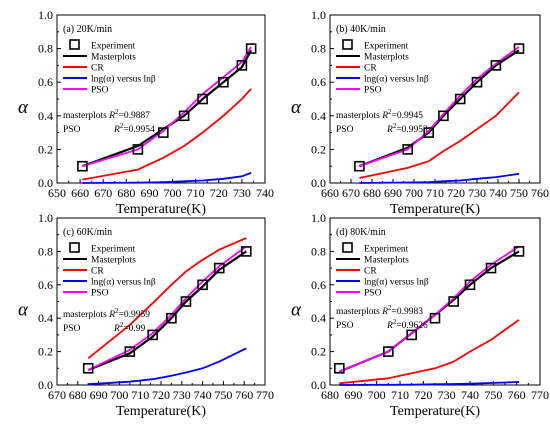 The height and width of the screenshot is (426, 550). What do you see at coordinates (134, 329) in the screenshot?
I see `r2-value: =0.99` at bounding box center [134, 329].